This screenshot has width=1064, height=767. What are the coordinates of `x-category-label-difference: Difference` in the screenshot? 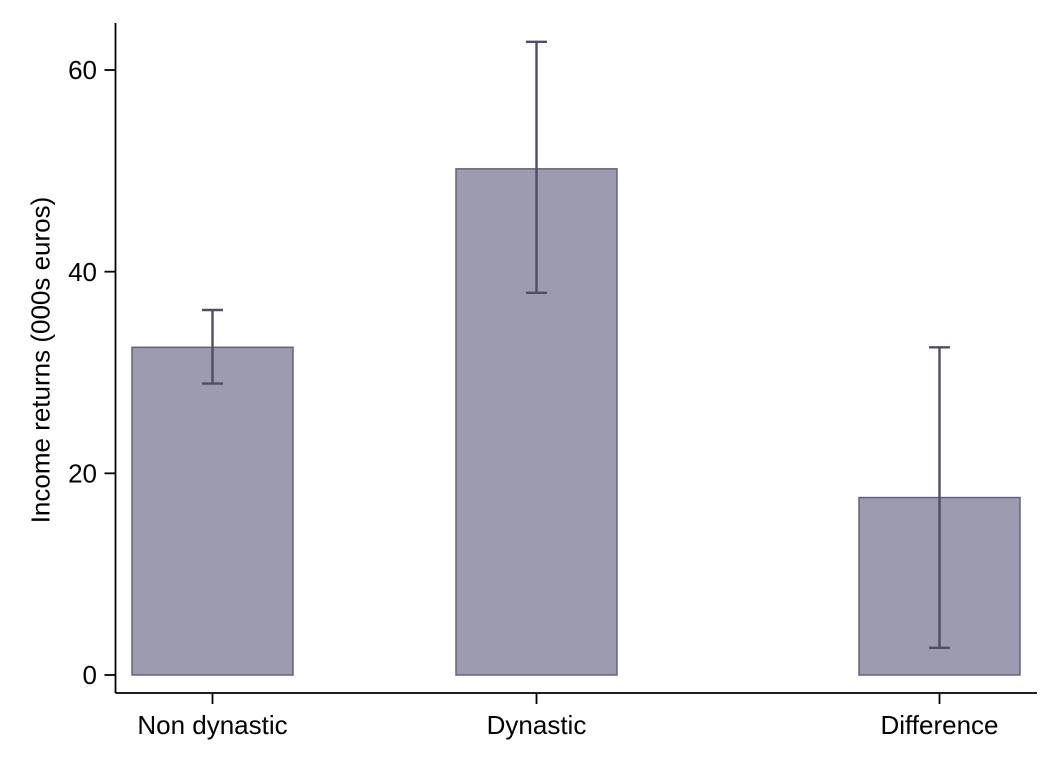 It's located at (939, 725).